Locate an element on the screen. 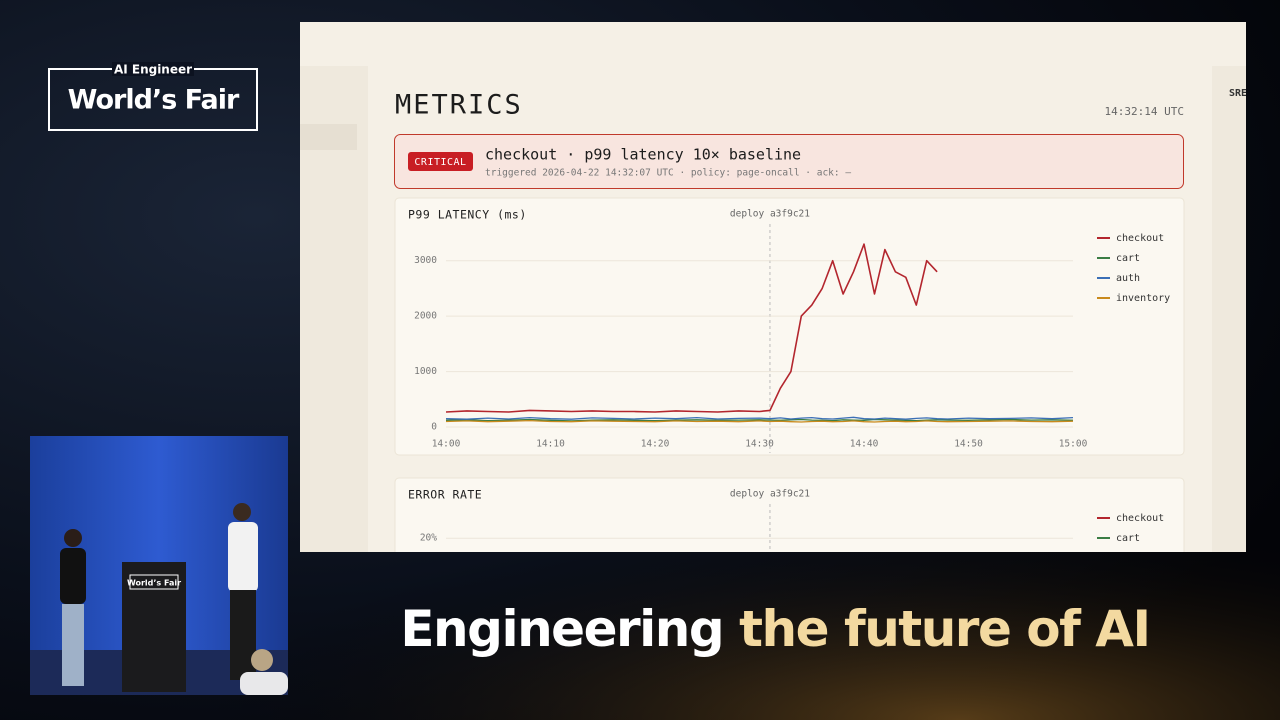 Image resolution: width=1280 pixels, height=720 pixels. tagline: Engineering the future of AI is located at coordinates (774, 629).